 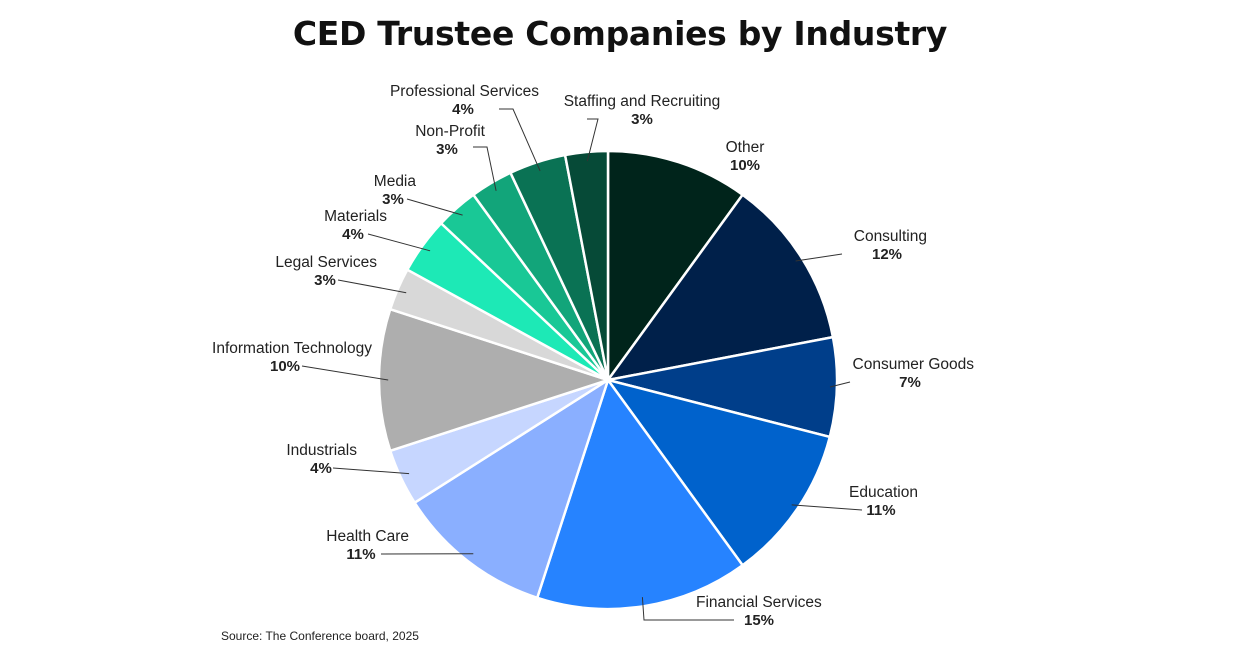 I want to click on slice-label-industrials: Industrials, so click(x=321, y=450).